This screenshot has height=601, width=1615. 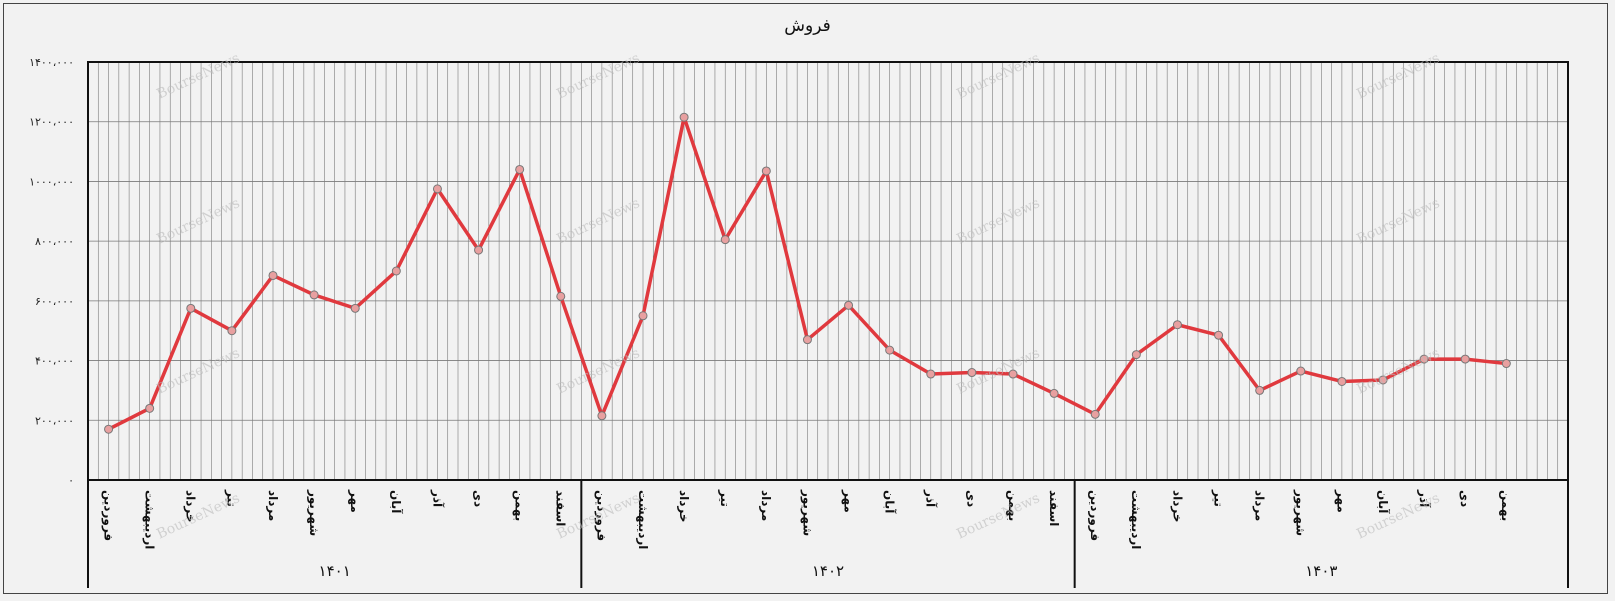 I want to click on chart-title: فروش, so click(x=807, y=26).